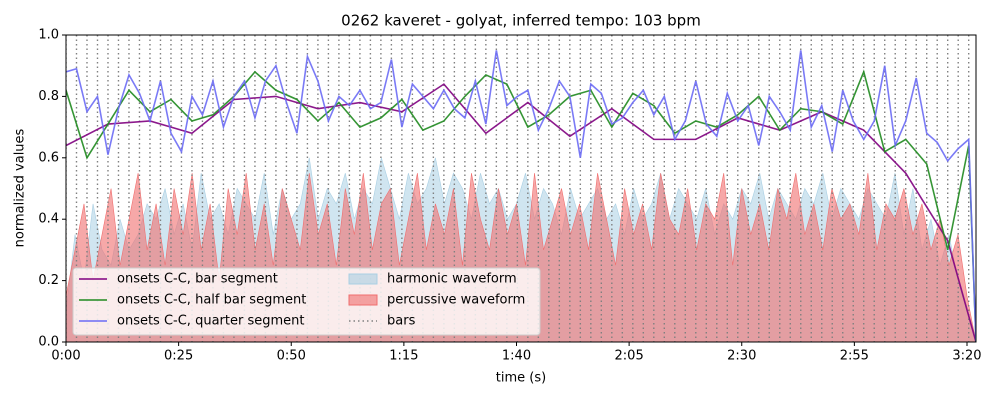  Describe the element at coordinates (741, 356) in the screenshot. I see `x-tick-label: 2:30` at that location.